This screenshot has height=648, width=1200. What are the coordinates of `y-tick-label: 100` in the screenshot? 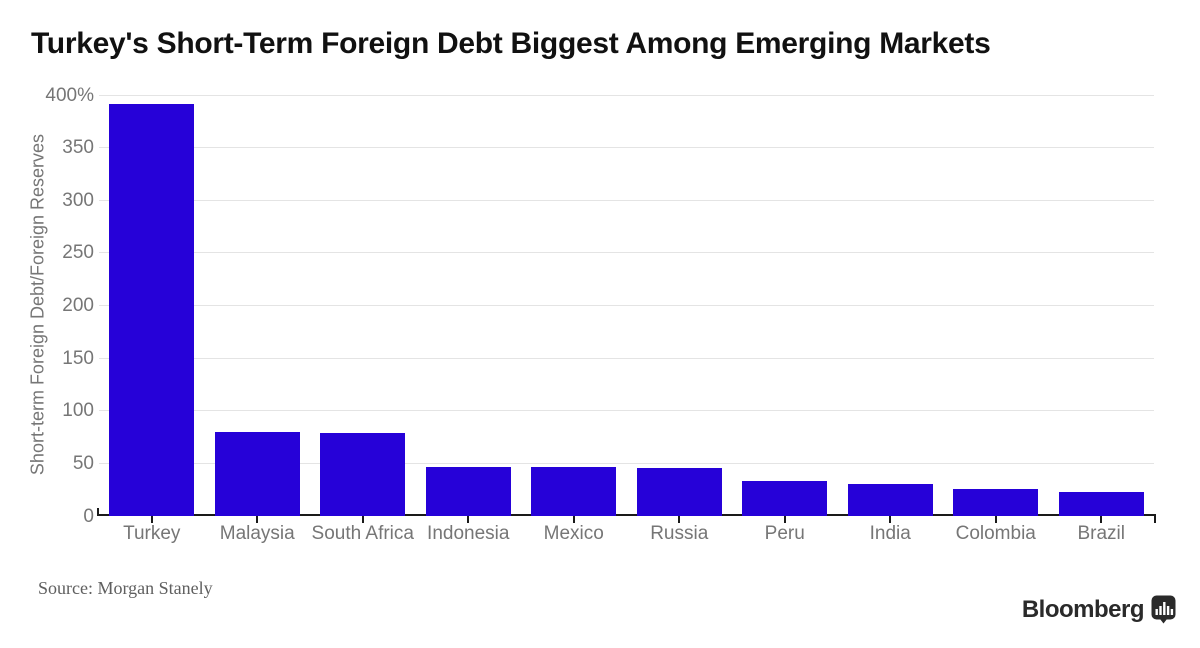 It's located at (78, 411).